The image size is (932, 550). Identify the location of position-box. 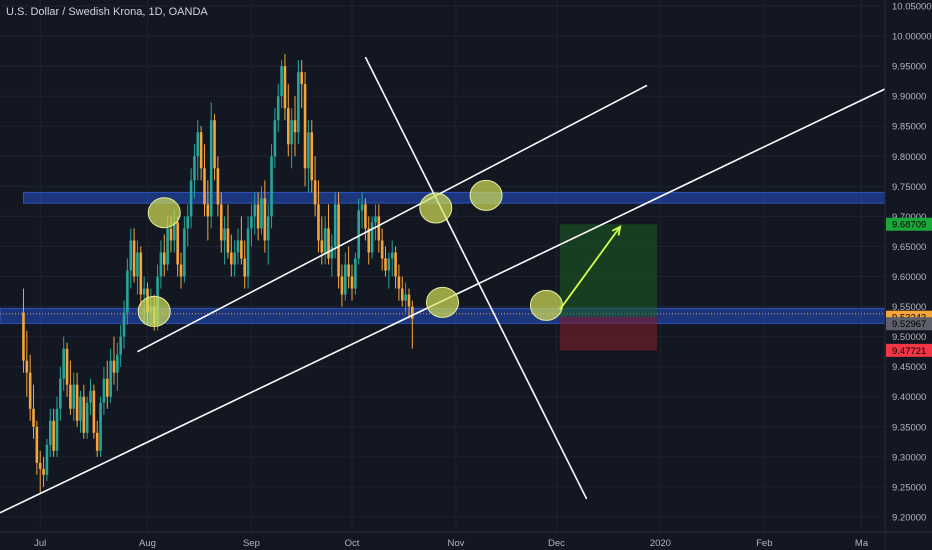
(608, 287).